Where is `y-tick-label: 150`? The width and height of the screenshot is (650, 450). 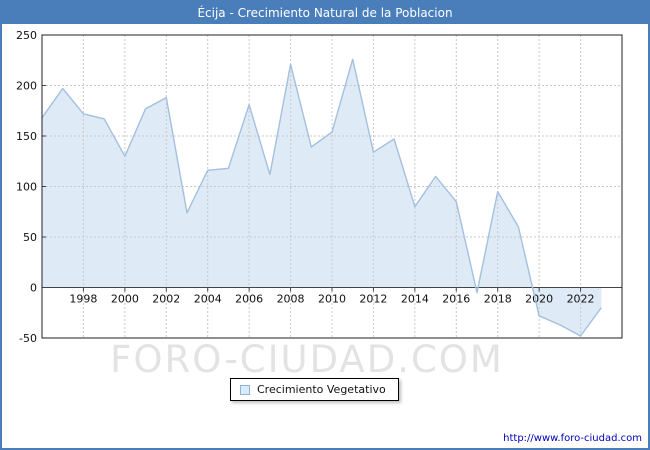
y-tick-label: 150 is located at coordinates (26, 136).